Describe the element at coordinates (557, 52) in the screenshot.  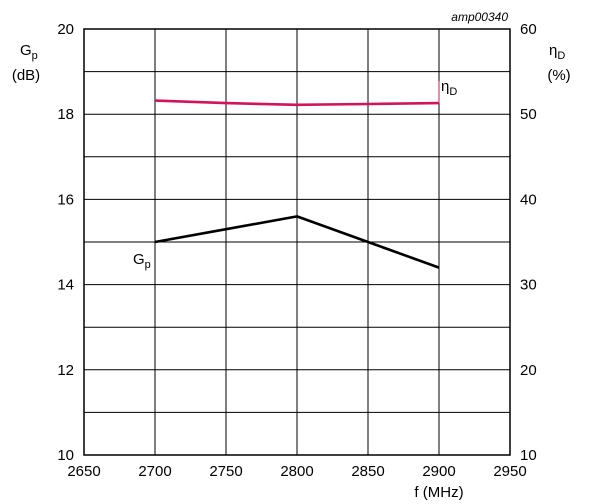
I see `y-right-label-main: ηD` at that location.